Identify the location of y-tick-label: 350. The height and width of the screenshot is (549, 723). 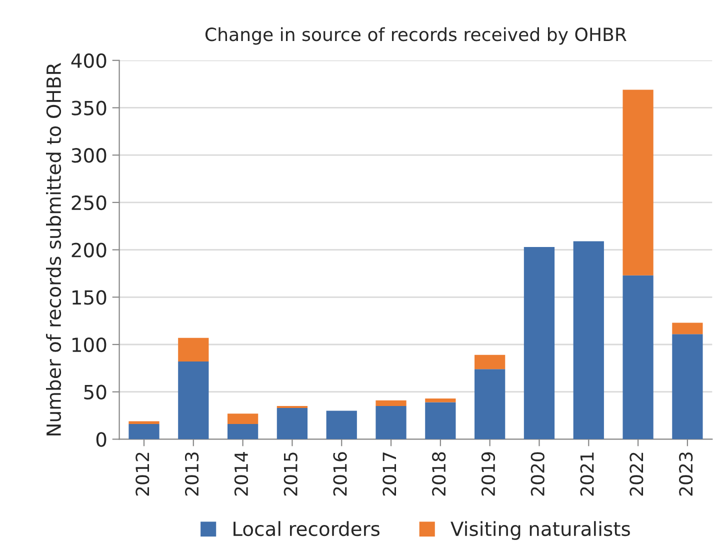
(89, 108).